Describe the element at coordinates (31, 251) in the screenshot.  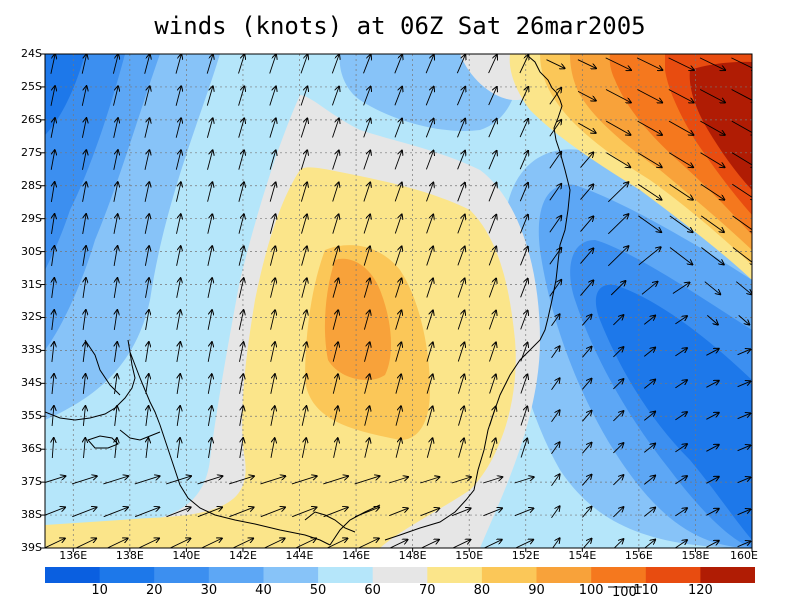
I see `latitude-label: 30S` at that location.